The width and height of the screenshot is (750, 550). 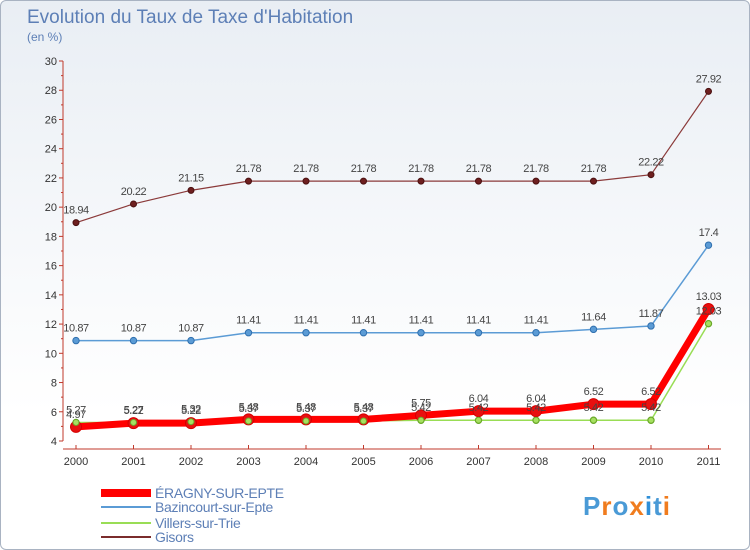 I want to click on data-label: 11.64, so click(x=593, y=317).